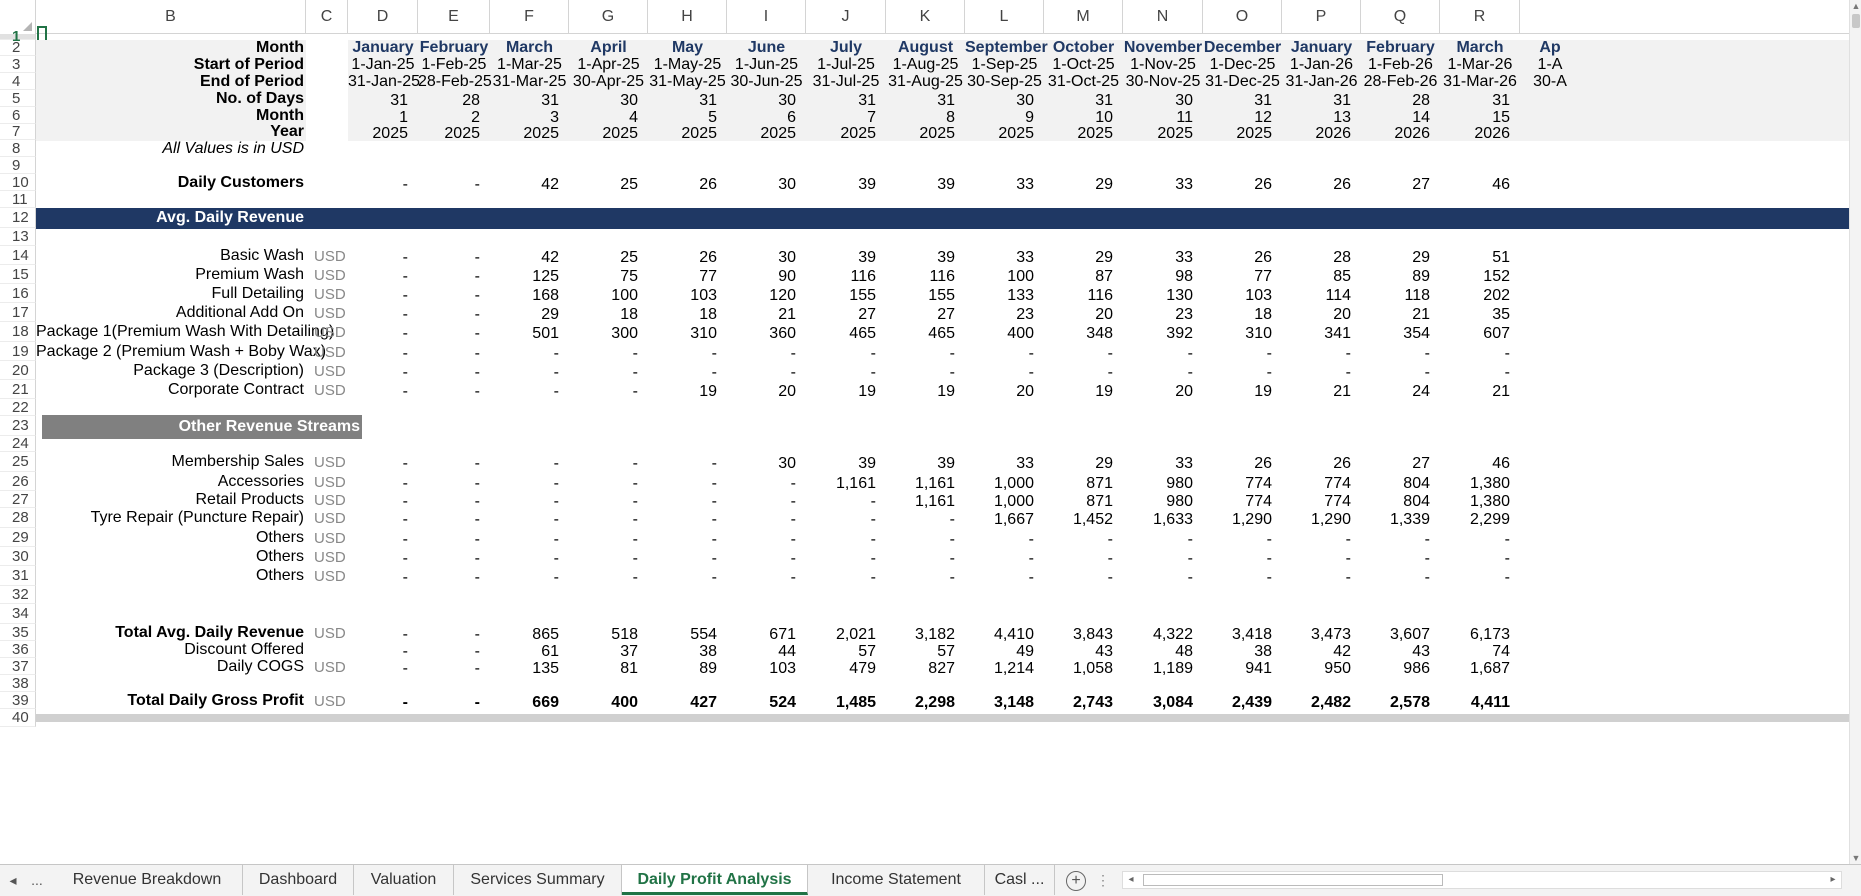 The height and width of the screenshot is (896, 1861). What do you see at coordinates (18, 64) in the screenshot?
I see `row-header-3: 3` at bounding box center [18, 64].